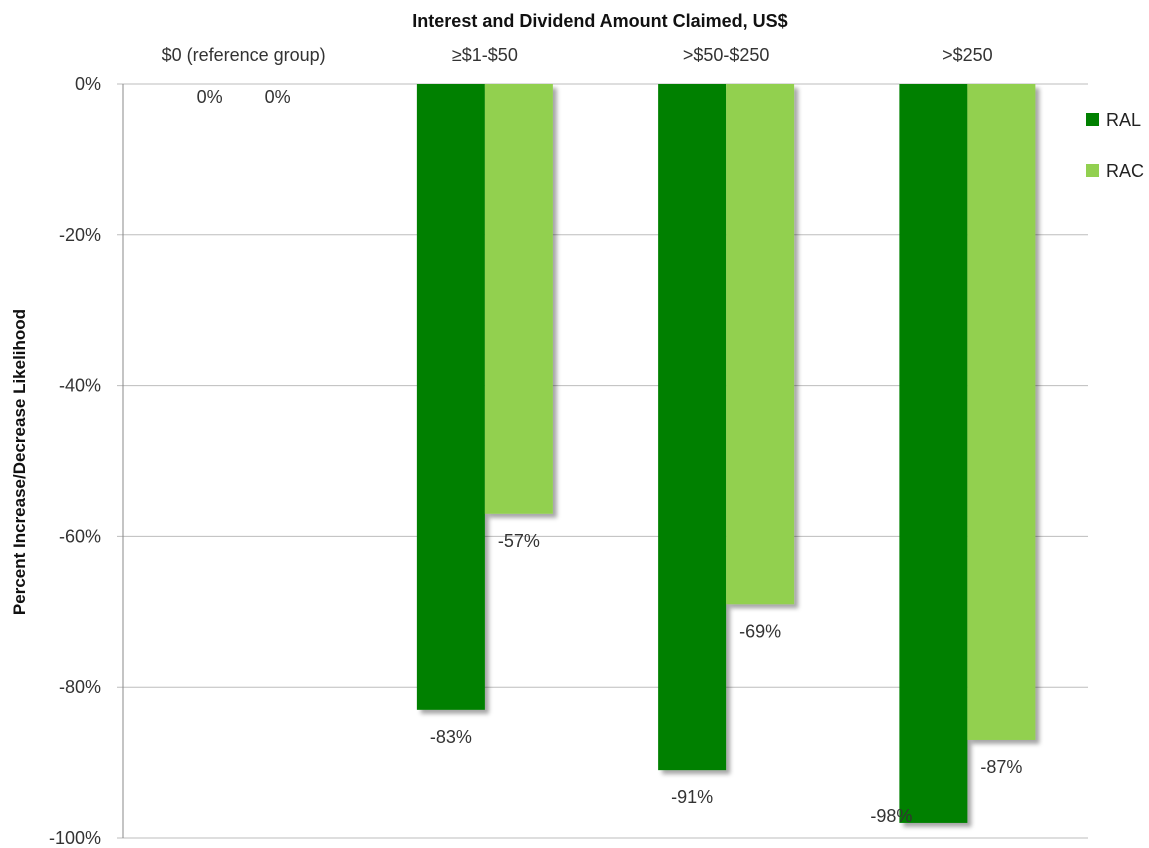 The height and width of the screenshot is (848, 1149). Describe the element at coordinates (760, 631) in the screenshot. I see `data-label: -69%` at that location.